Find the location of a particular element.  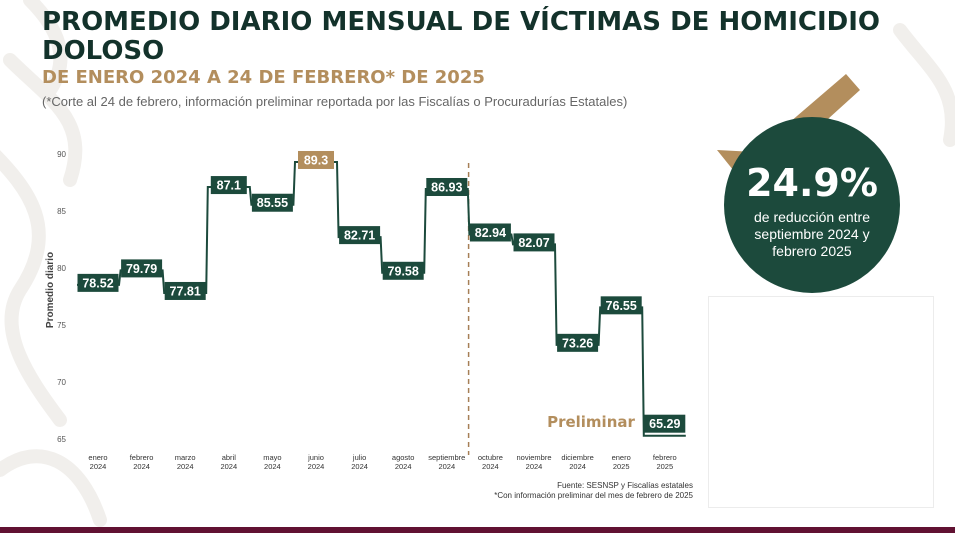

svg-text: diciembre is located at coordinates (577, 457).